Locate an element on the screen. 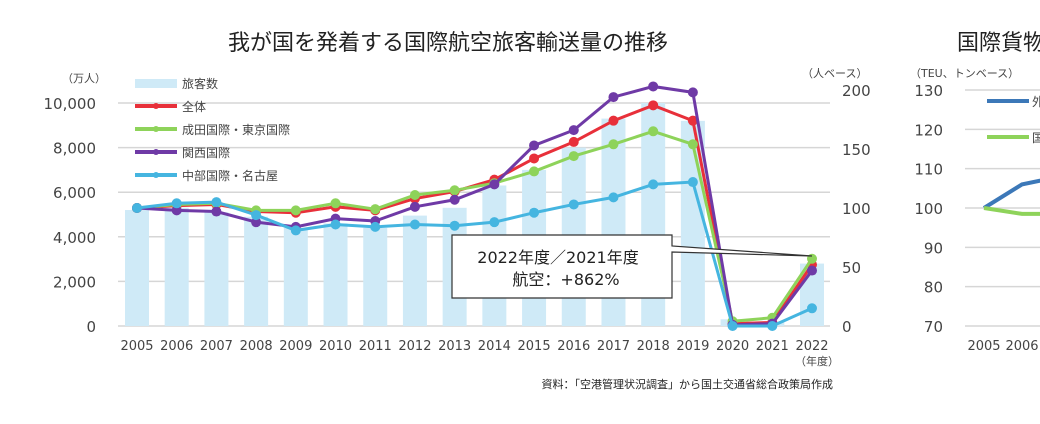  legend-label: 外 is located at coordinates (1036, 102).